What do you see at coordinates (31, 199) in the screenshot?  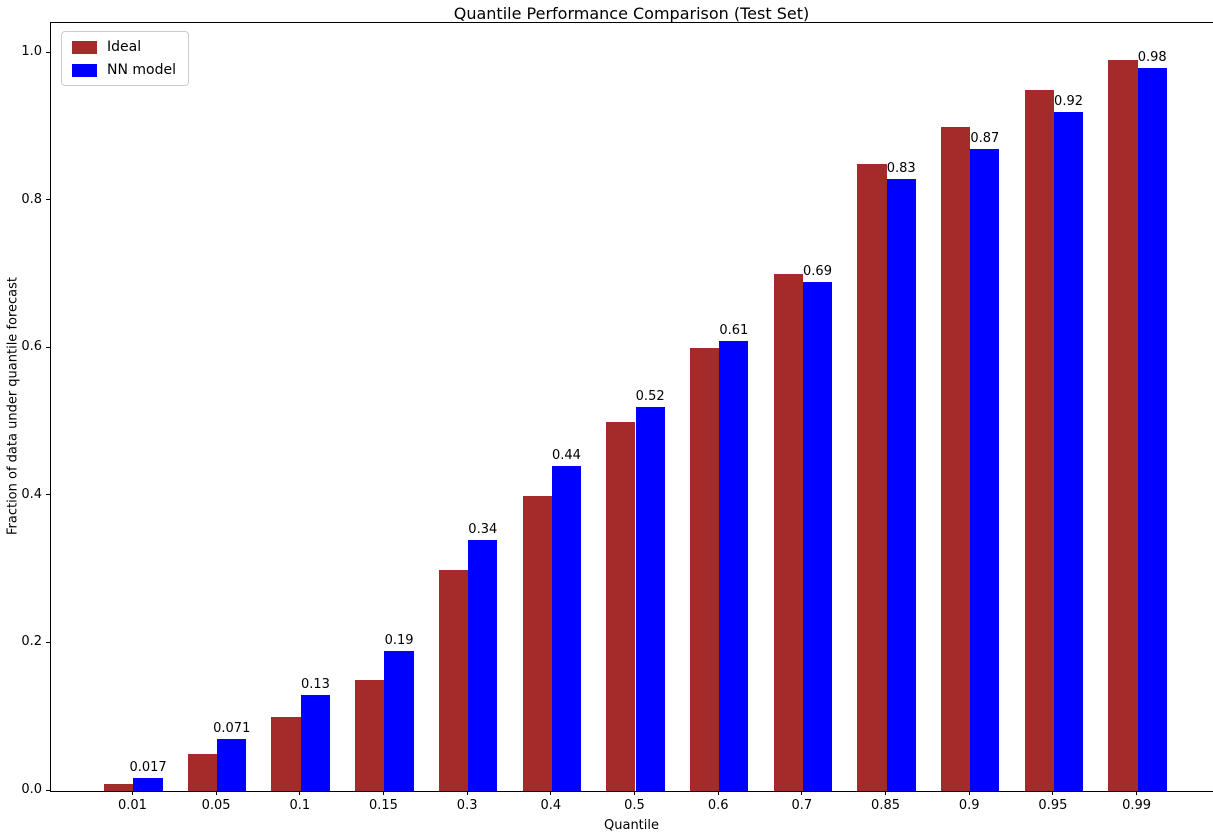 I see `y-tick-label: 0.8` at bounding box center [31, 199].